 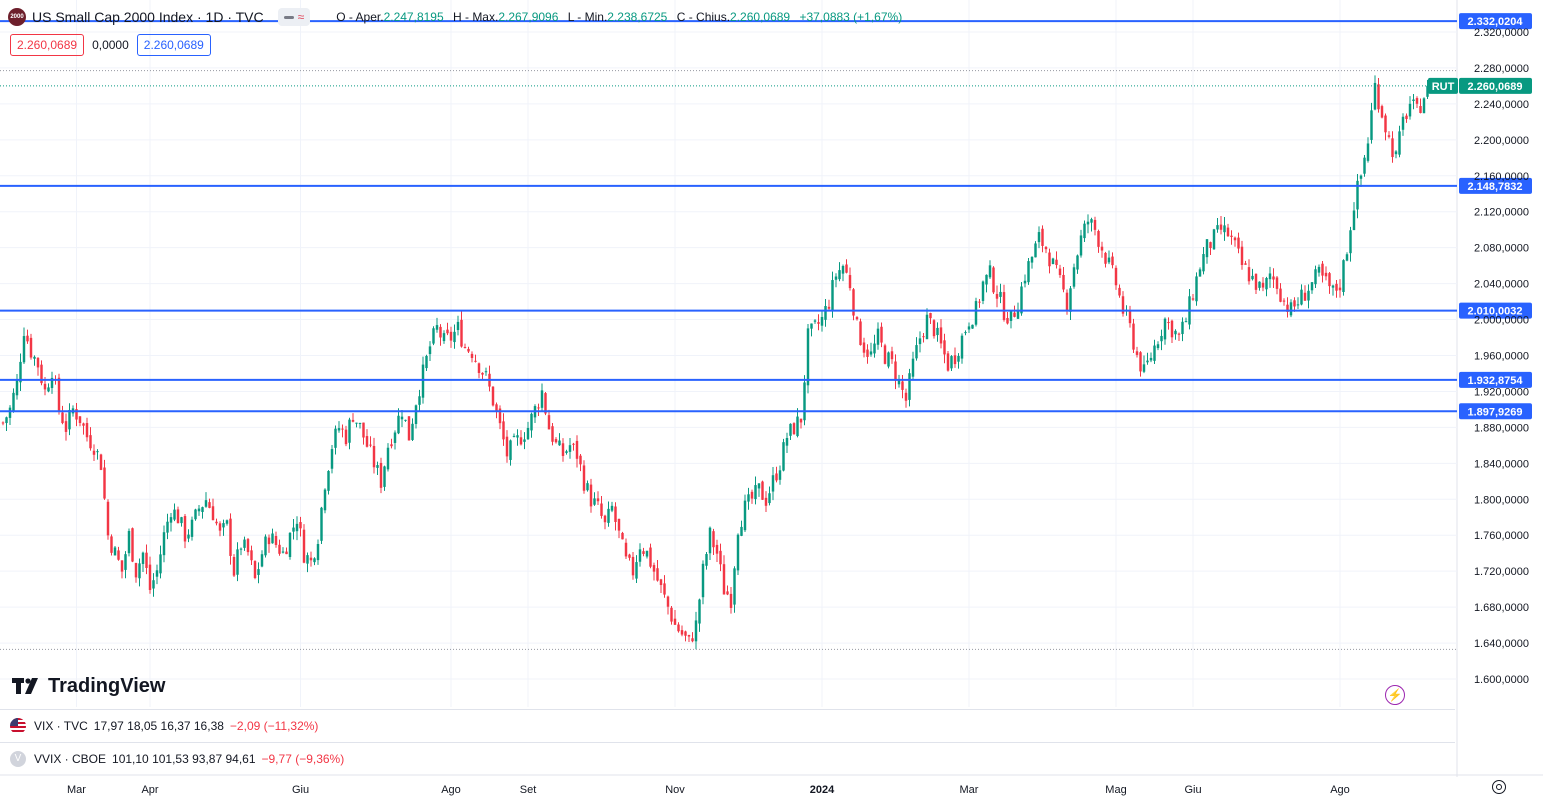 I want to click on level-price-tag, so click(x=1495, y=185).